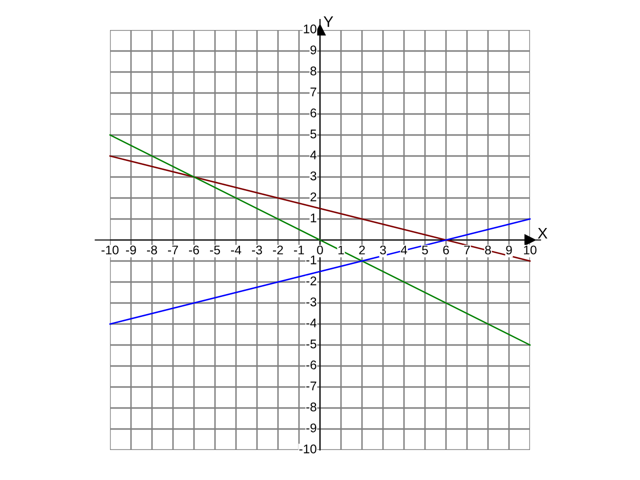 Image resolution: width=640 pixels, height=480 pixels. Describe the element at coordinates (313, 197) in the screenshot. I see `y-tick-label: 2` at that location.